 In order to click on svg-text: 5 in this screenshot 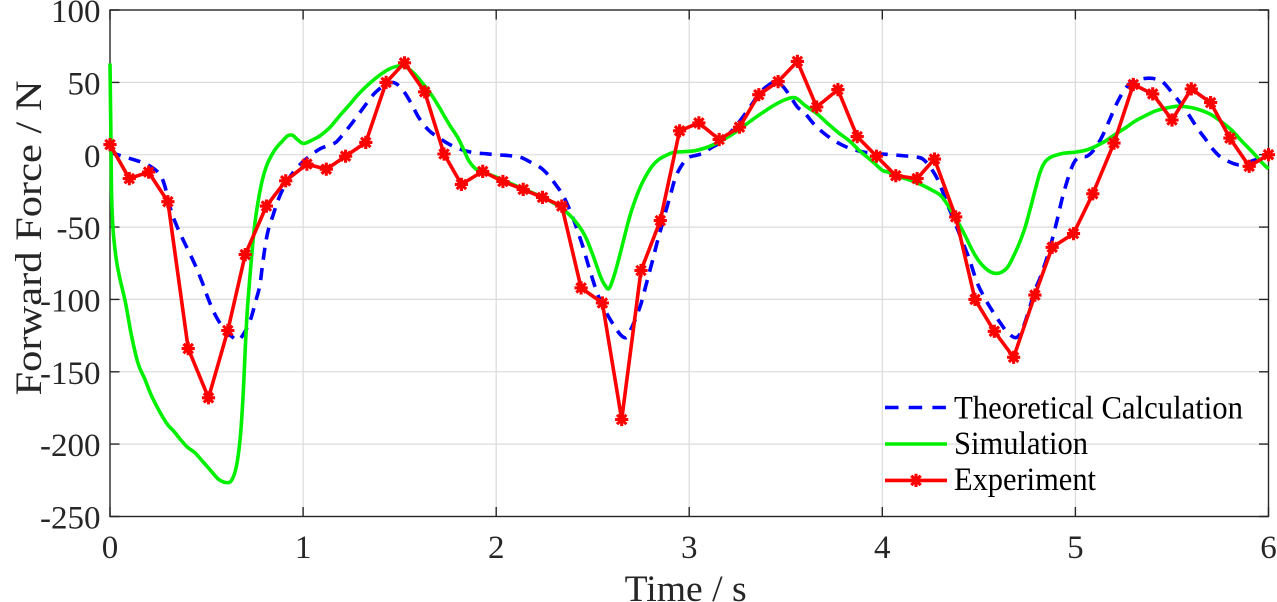, I will do `click(1075, 548)`.